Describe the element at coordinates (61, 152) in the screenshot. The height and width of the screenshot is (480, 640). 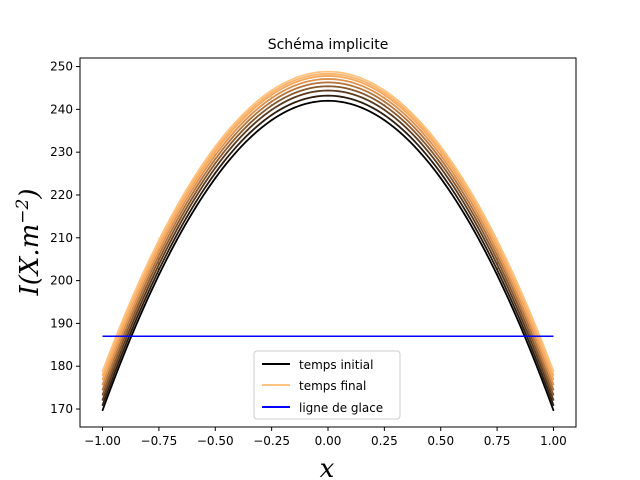
I see `y-tick-label: 230` at that location.